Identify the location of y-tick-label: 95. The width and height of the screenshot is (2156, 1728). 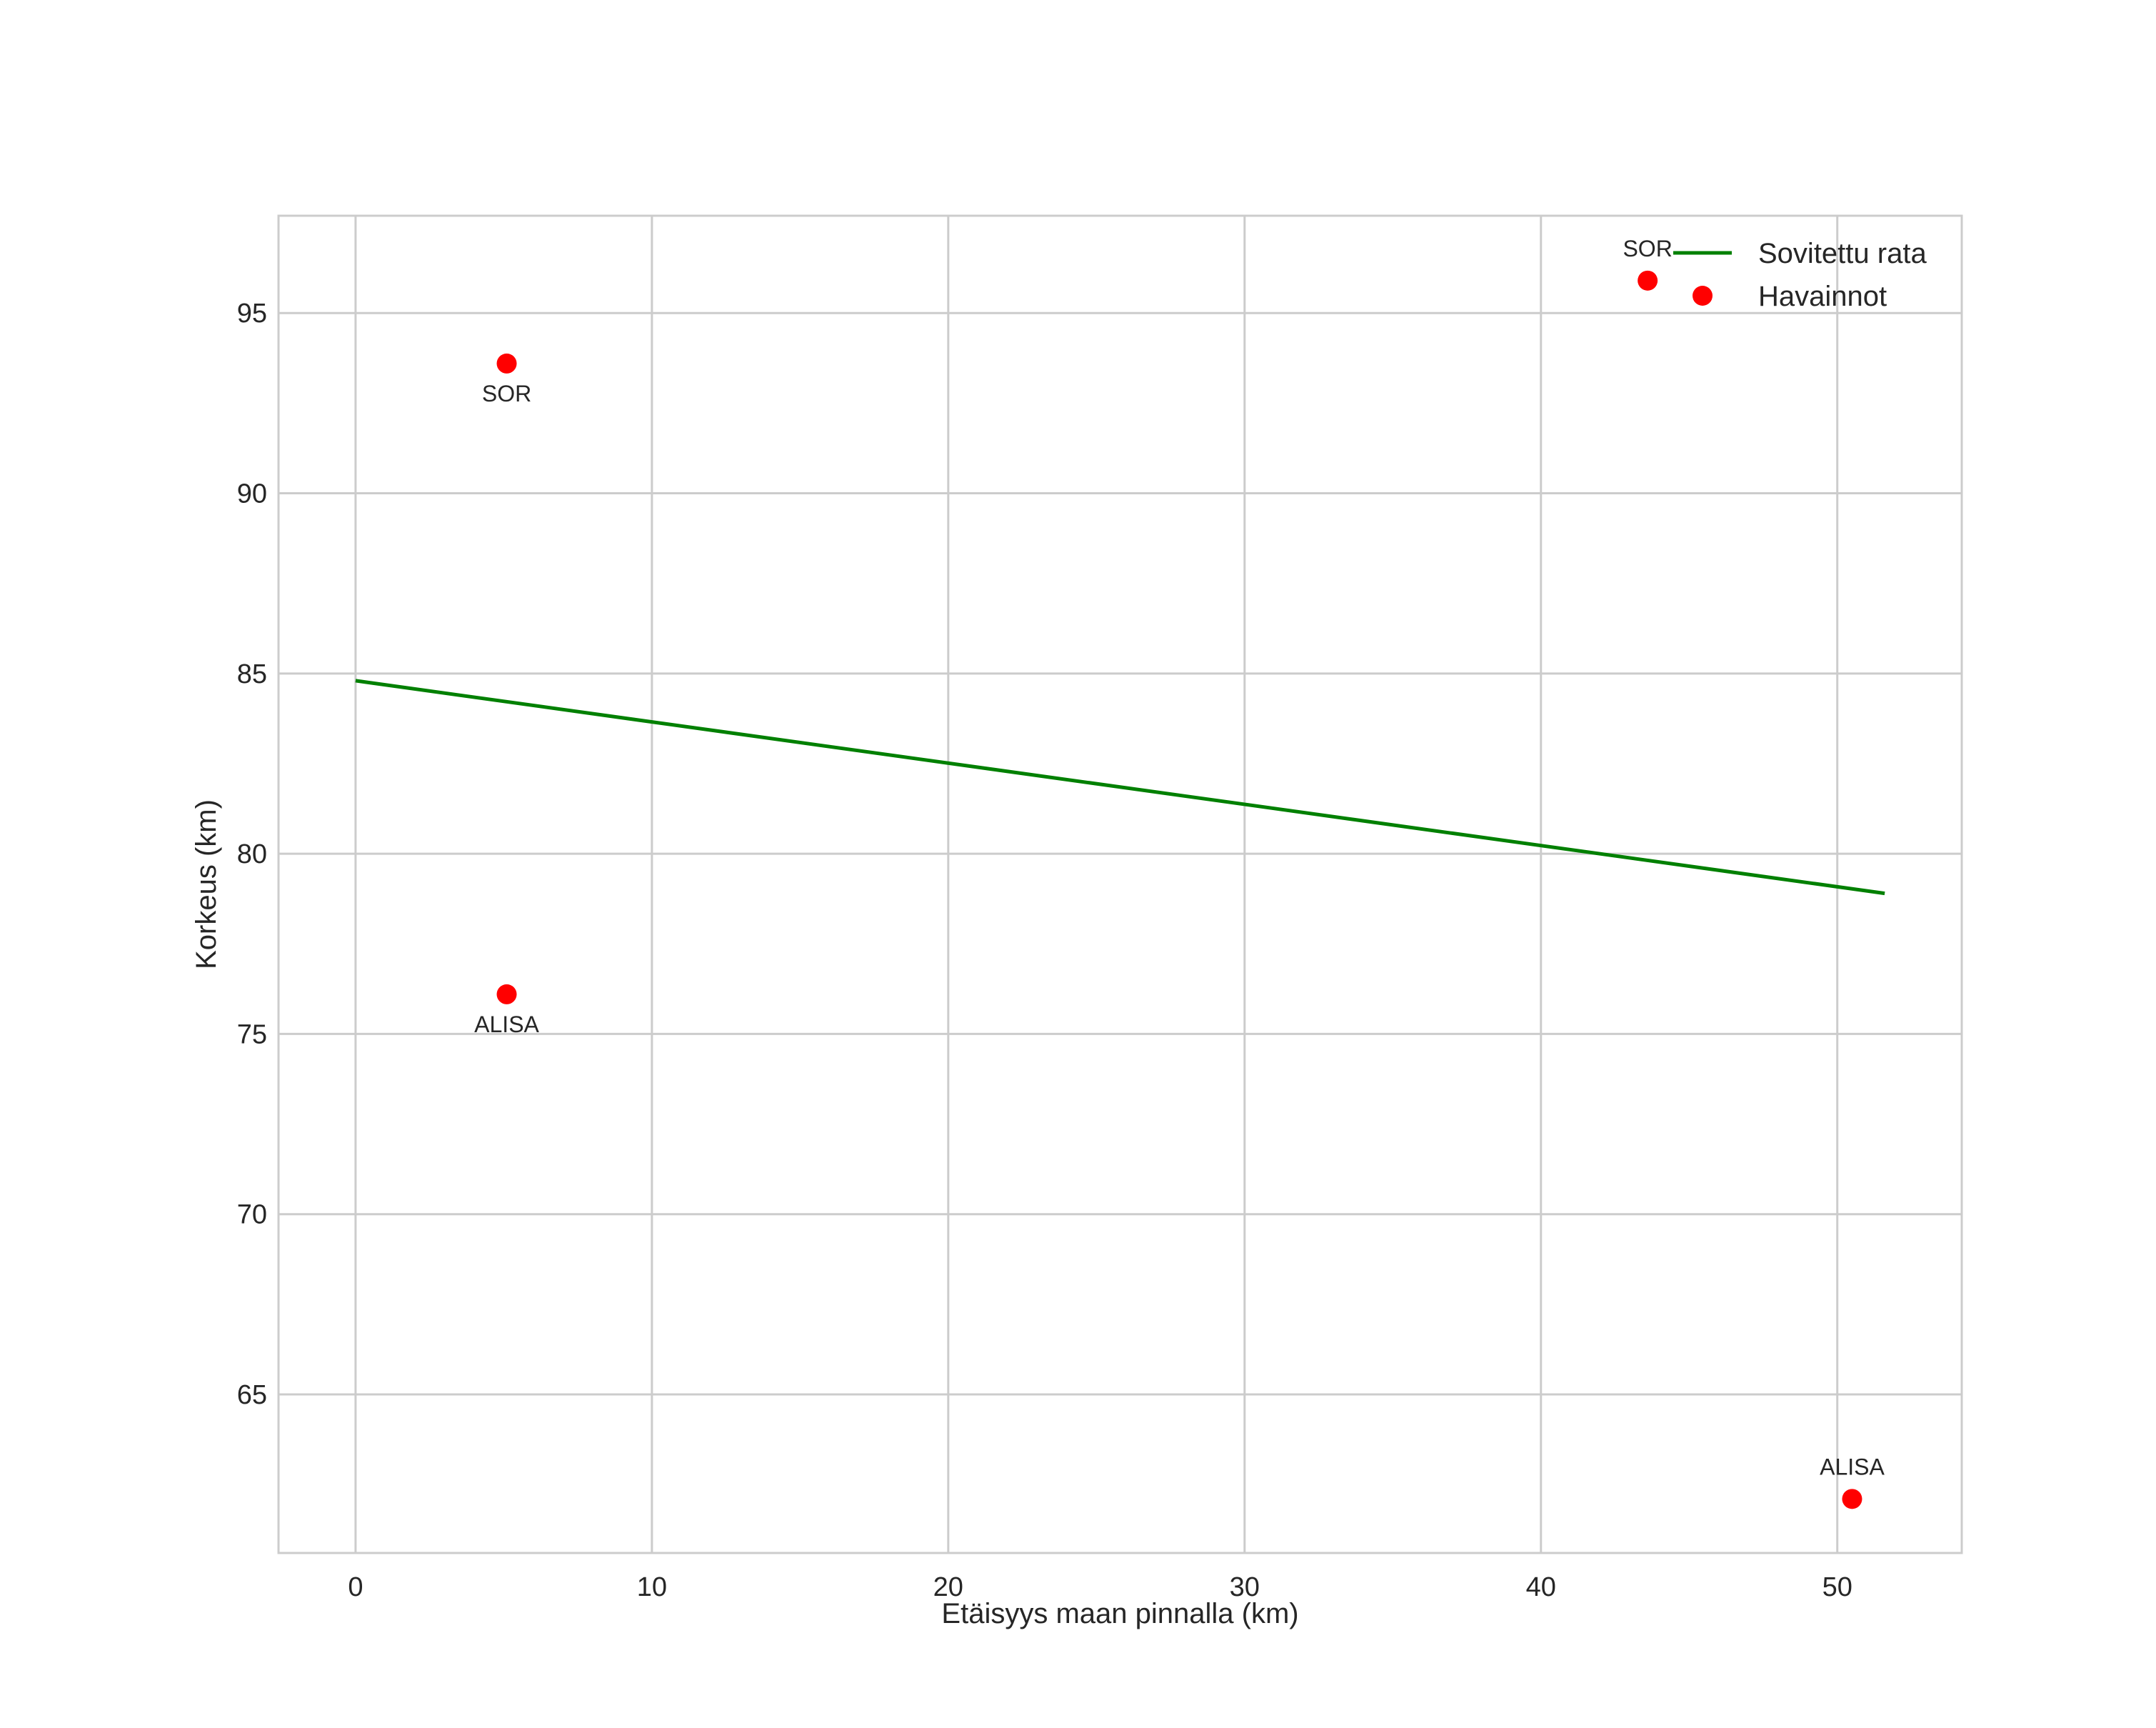
(252, 314).